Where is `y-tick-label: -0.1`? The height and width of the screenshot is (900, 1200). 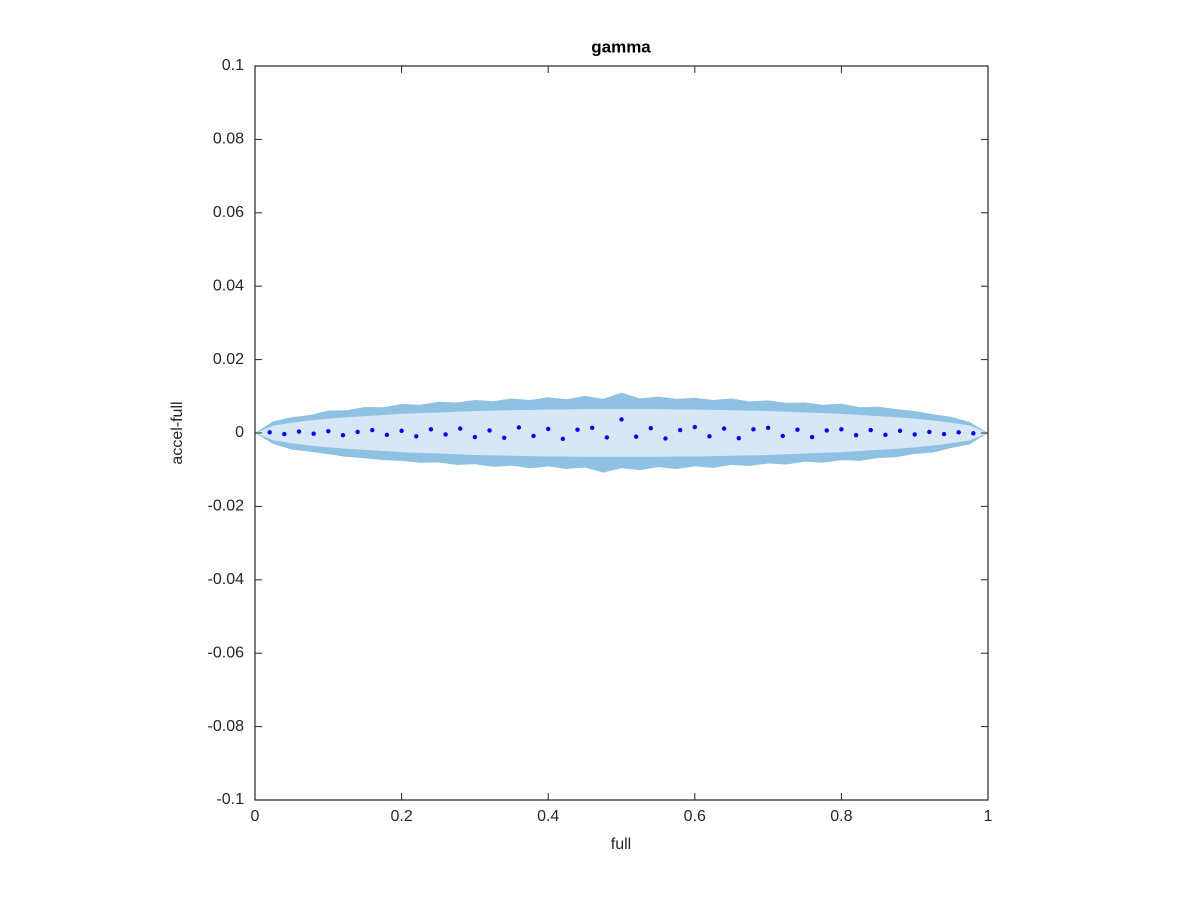
y-tick-label: -0.1 is located at coordinates (230, 799).